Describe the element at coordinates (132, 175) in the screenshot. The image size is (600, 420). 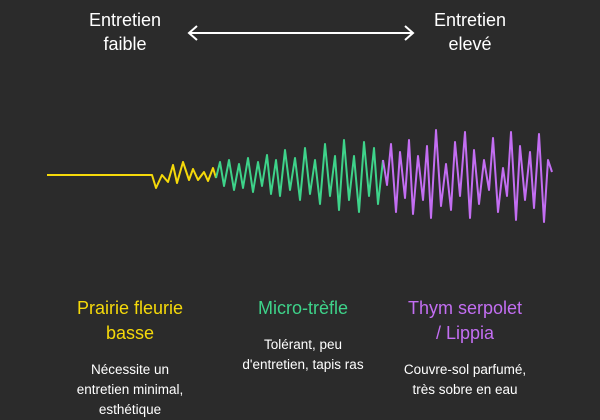
I see `waveform-segment-low` at that location.